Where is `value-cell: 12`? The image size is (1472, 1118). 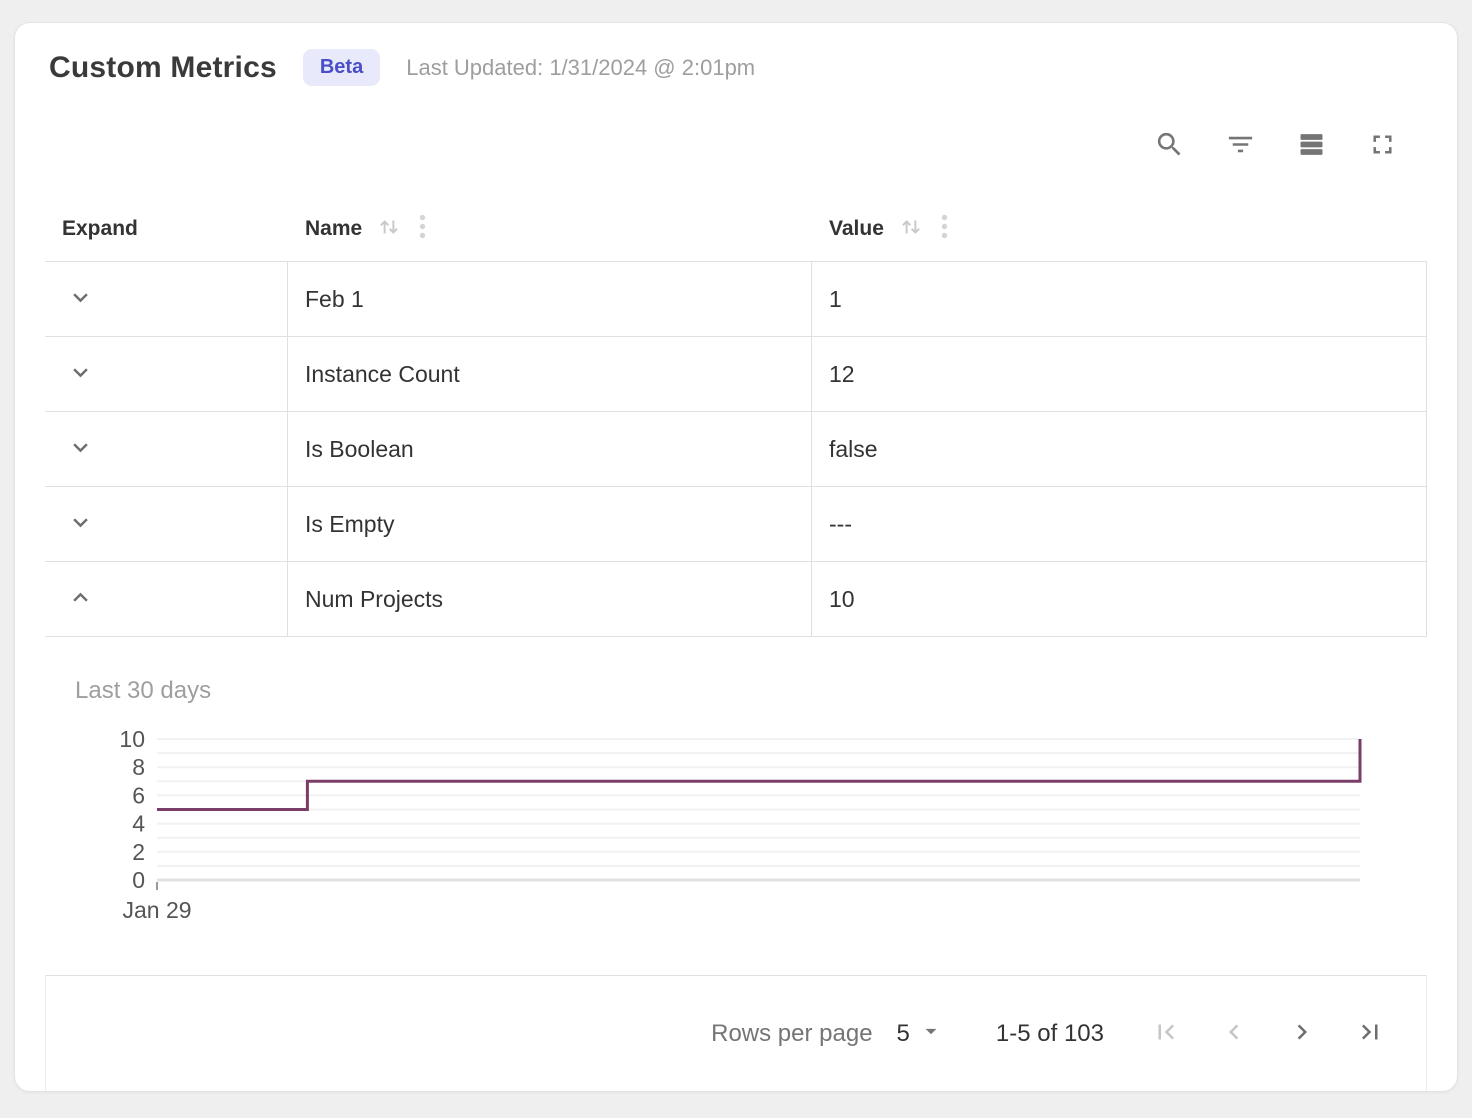 value-cell: 12 is located at coordinates (1119, 374).